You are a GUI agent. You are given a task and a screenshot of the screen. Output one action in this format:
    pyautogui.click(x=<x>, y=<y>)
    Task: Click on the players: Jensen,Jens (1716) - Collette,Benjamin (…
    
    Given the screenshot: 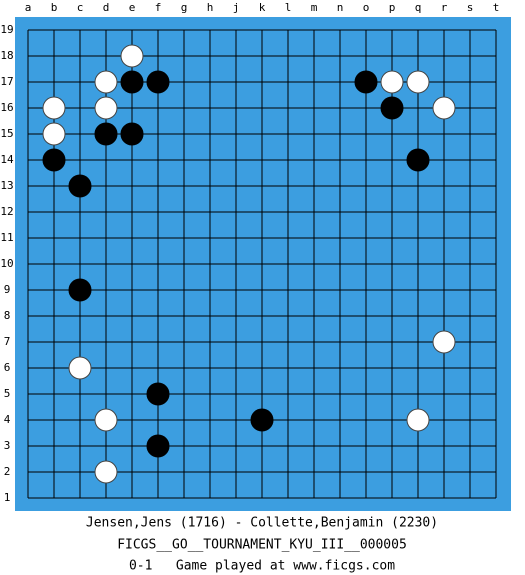 What is the action you would take?
    pyautogui.click(x=262, y=523)
    